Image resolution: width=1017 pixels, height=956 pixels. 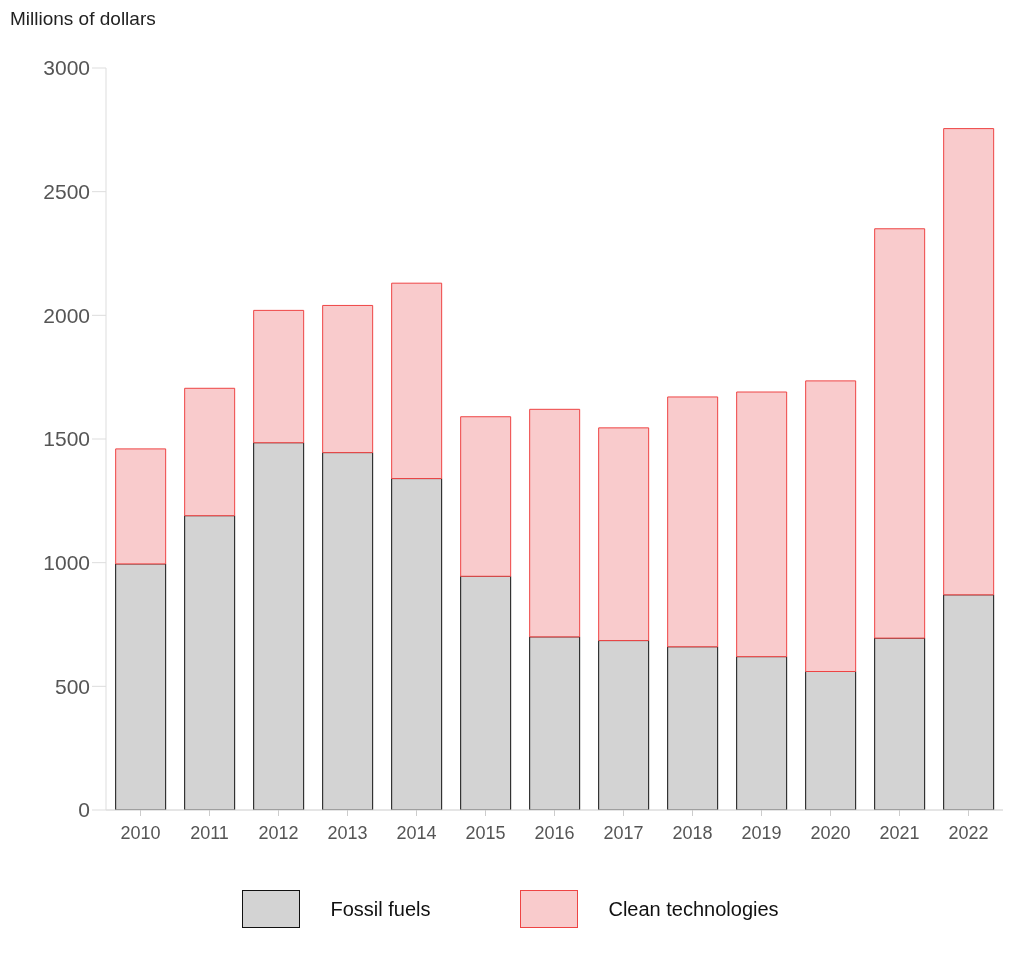 I want to click on y-tick-label: 1500, so click(x=66, y=439).